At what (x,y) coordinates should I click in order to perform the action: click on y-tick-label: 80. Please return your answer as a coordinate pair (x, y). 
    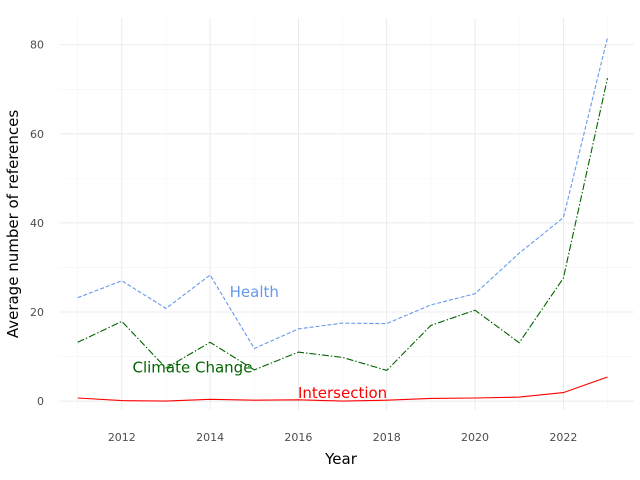
    Looking at the image, I should click on (37, 45).